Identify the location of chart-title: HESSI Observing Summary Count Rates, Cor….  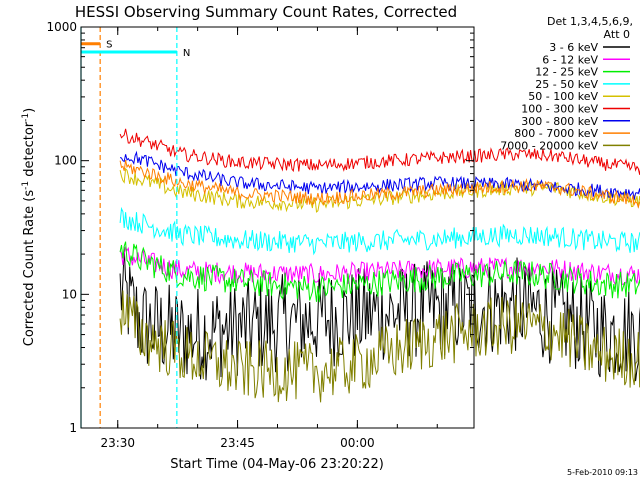
(266, 12).